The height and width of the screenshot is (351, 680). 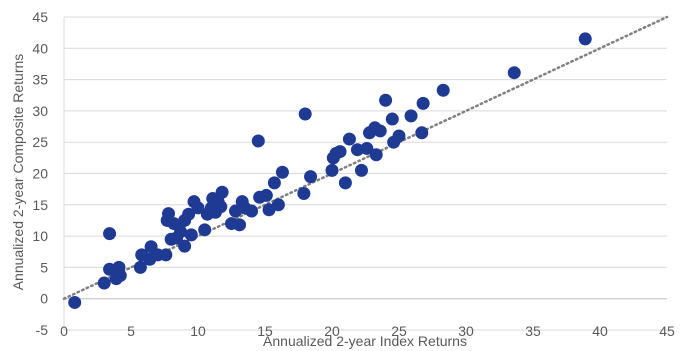 I want to click on y-tick-label: 45, so click(x=40, y=17).